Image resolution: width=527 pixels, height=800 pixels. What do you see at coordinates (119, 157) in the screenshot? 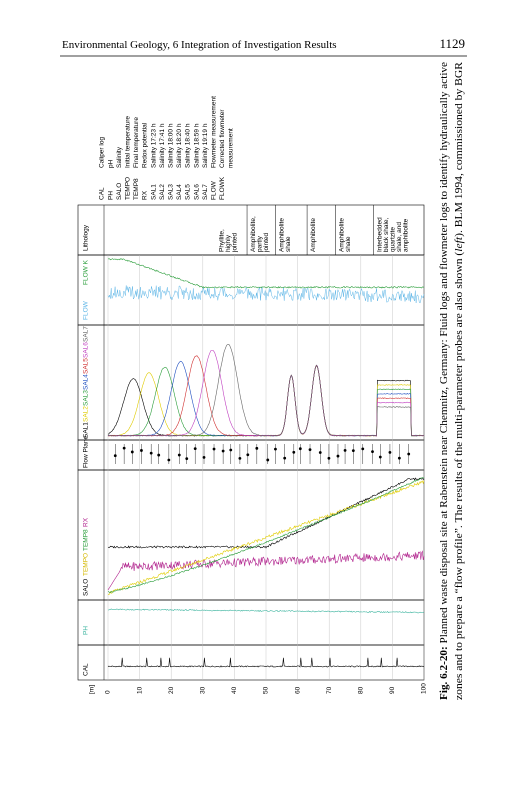
I see `legend-text: Salinity` at bounding box center [119, 157].